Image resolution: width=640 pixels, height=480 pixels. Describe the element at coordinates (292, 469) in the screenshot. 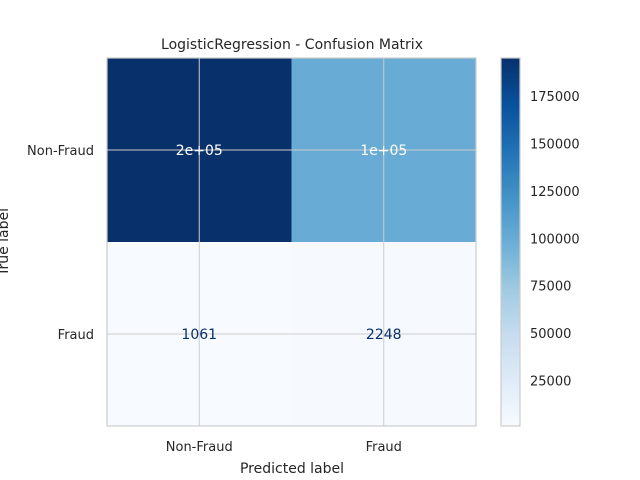

I see `x-axis-label: Predicted label` at that location.